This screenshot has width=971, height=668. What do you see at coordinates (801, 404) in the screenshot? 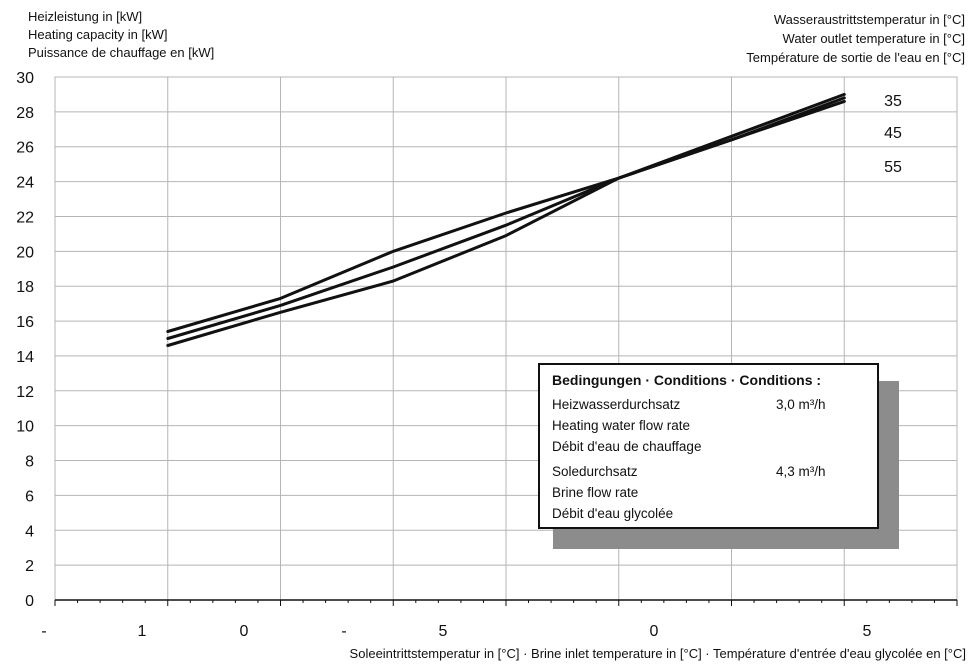
I see `flow-value: 3,0 m³/h` at bounding box center [801, 404].